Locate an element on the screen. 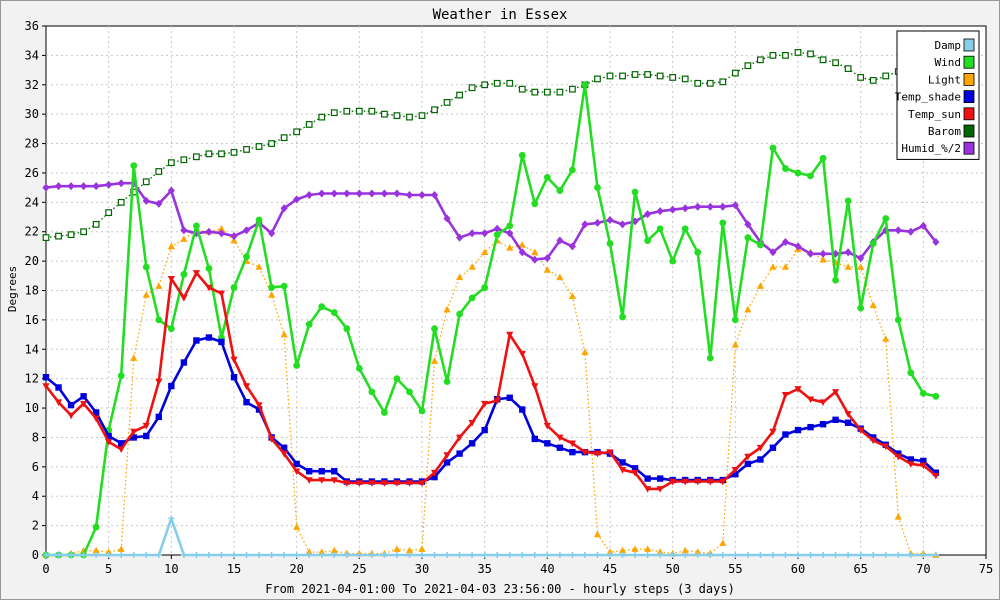  legend-label: Temp_sun is located at coordinates (934, 114).